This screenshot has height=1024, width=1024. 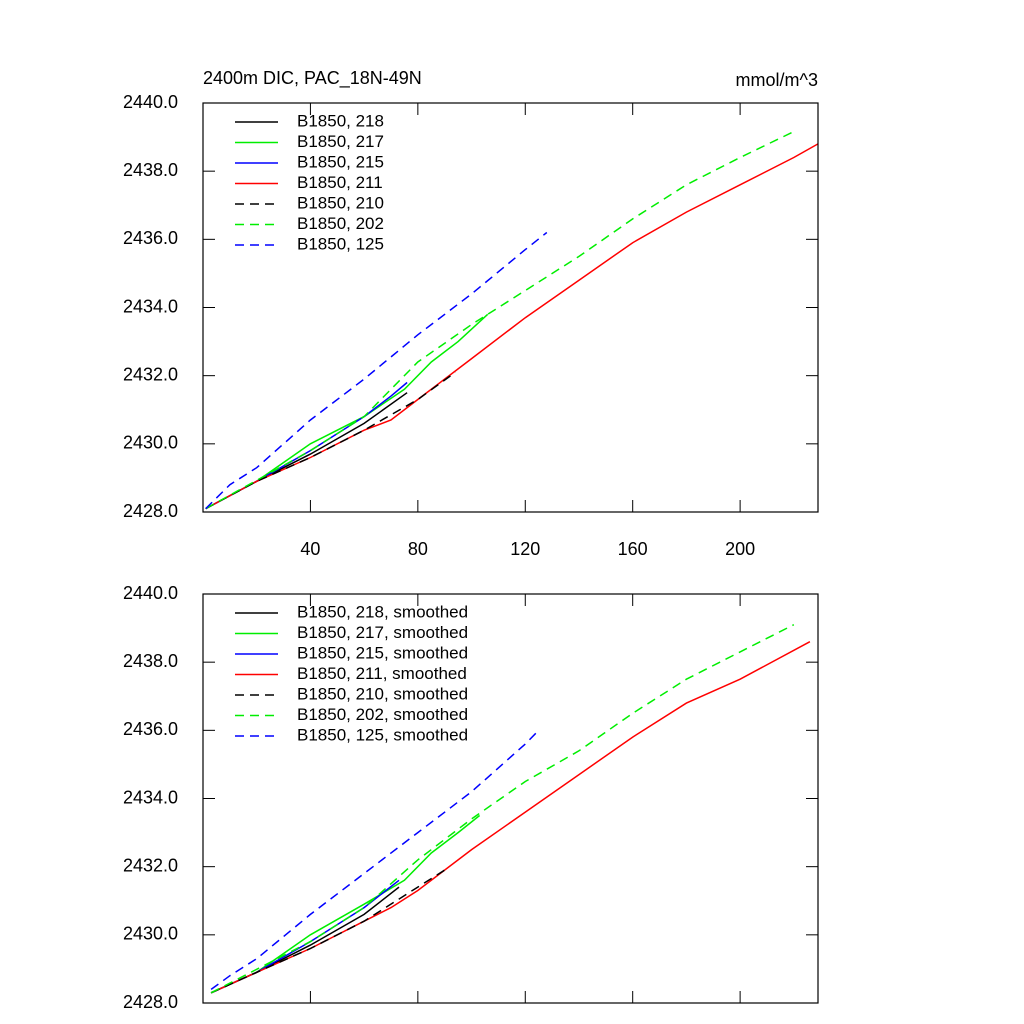 I want to click on legend-label: B1850, 218, smoothed, so click(x=382, y=611).